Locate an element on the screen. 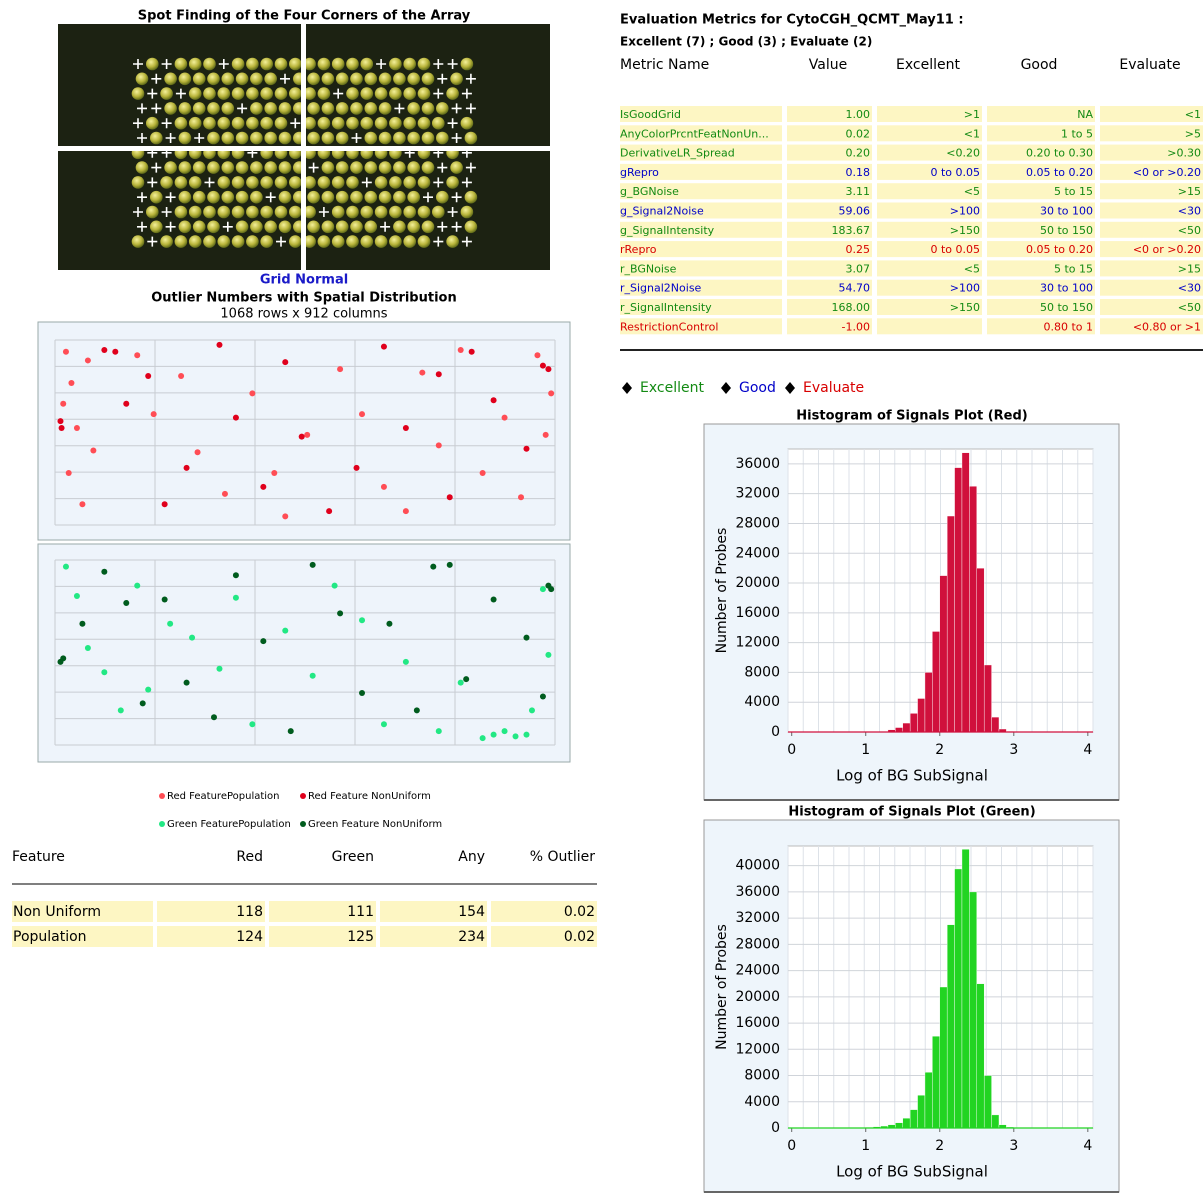 The height and width of the screenshot is (1194, 1203). legend-label: Red FeaturePopulation is located at coordinates (223, 796).